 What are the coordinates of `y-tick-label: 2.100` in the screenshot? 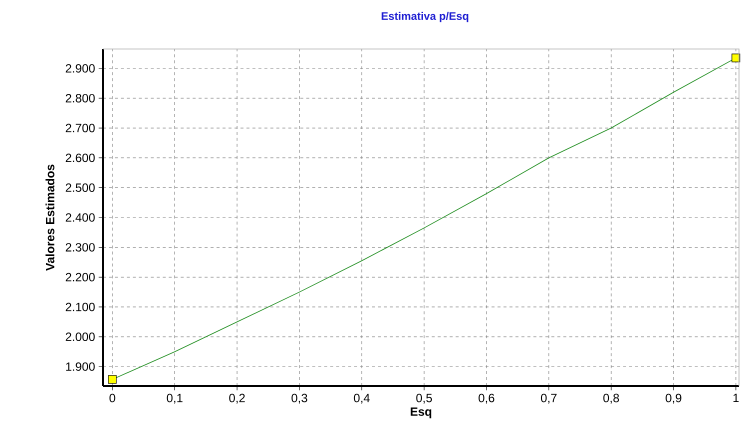 It's located at (80, 307).